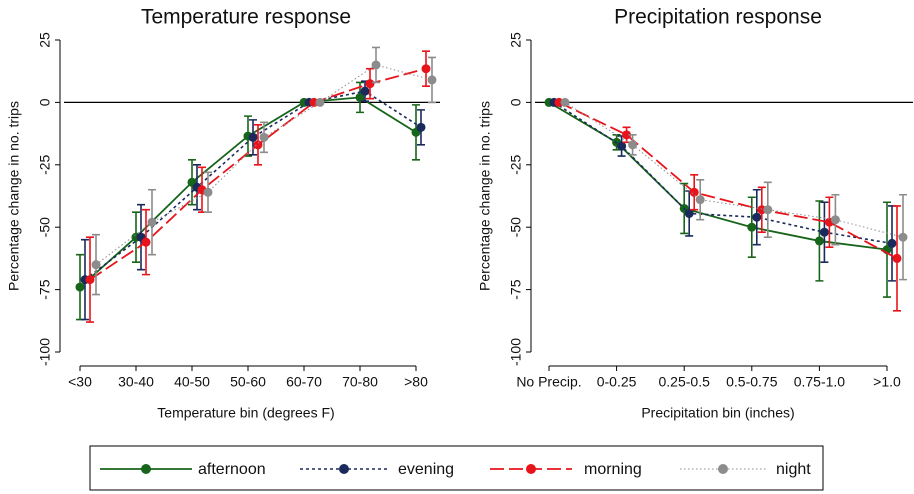 This screenshot has width=914, height=494. What do you see at coordinates (887, 382) in the screenshot?
I see `x-tick-label: >1.0` at bounding box center [887, 382].